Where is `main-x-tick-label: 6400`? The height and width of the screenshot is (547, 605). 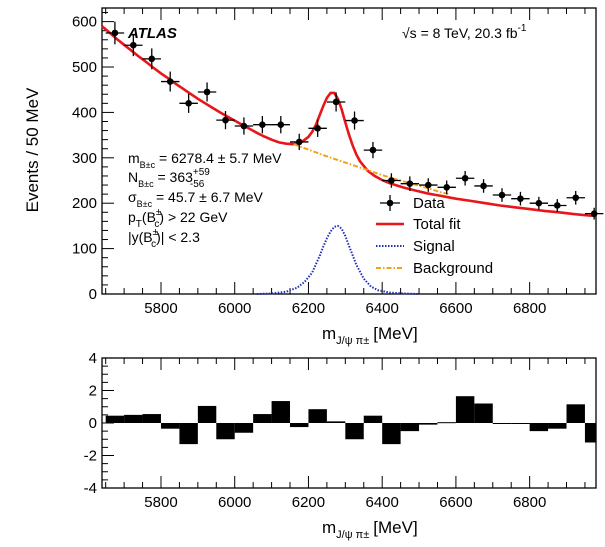
main-x-tick-label: 6400 is located at coordinates (381, 308).